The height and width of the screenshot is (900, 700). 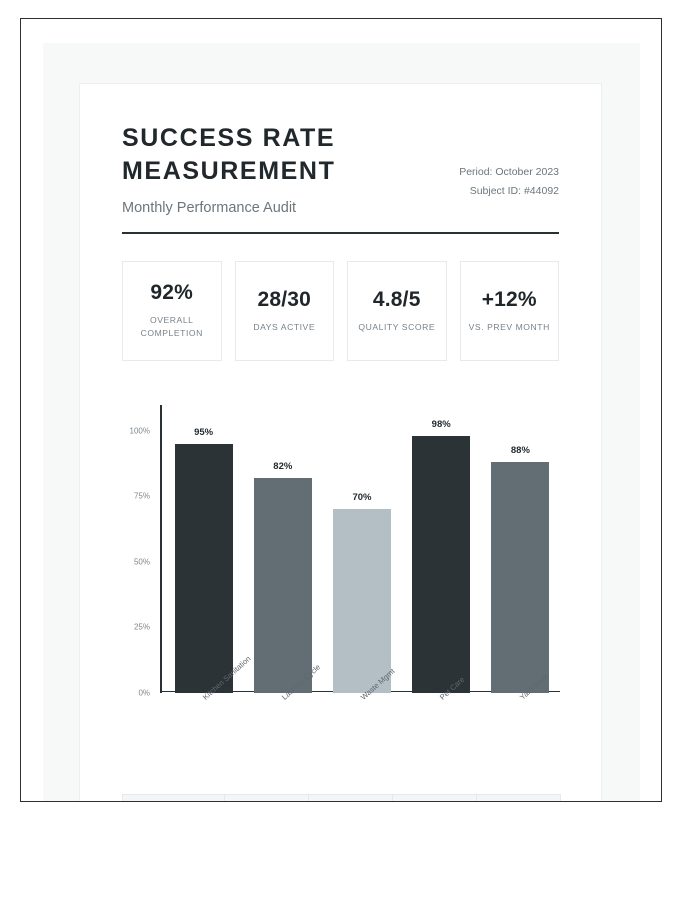 What do you see at coordinates (172, 310) in the screenshot?
I see `stat-card-overall-completion: 92% OVERALL COMPLETION` at bounding box center [172, 310].